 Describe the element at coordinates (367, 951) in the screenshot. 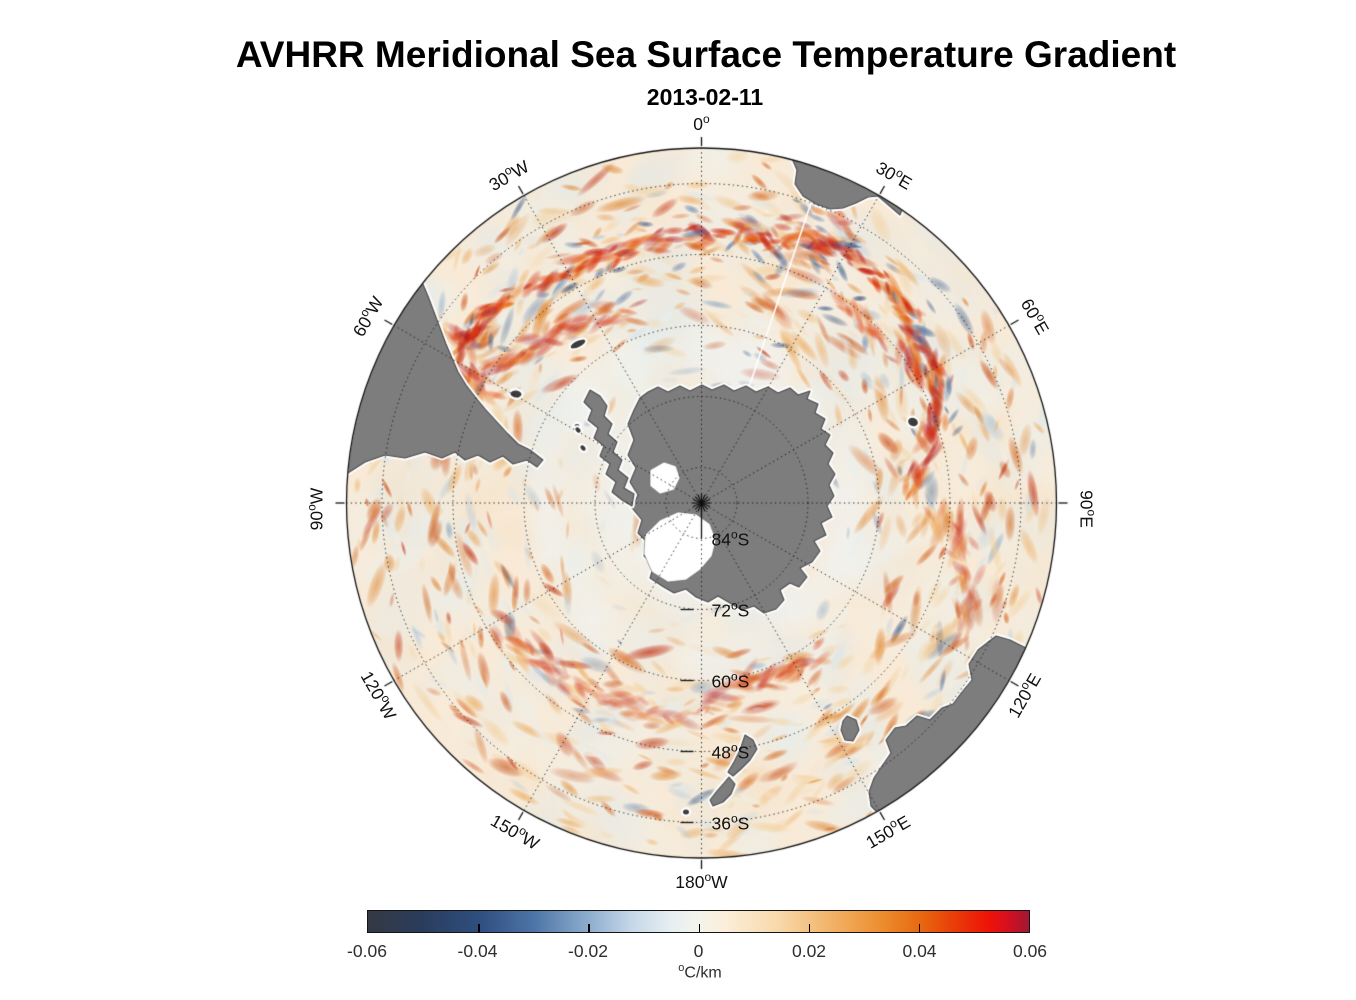

I see `colorbar-tick-label--0.06: -0.06` at that location.